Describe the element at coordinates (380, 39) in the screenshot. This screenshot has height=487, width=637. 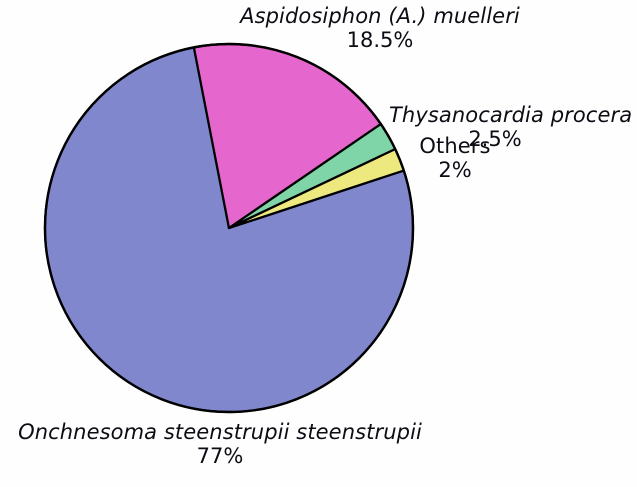
I see `pie-label-aspidosiphon-value: 18.5%` at that location.